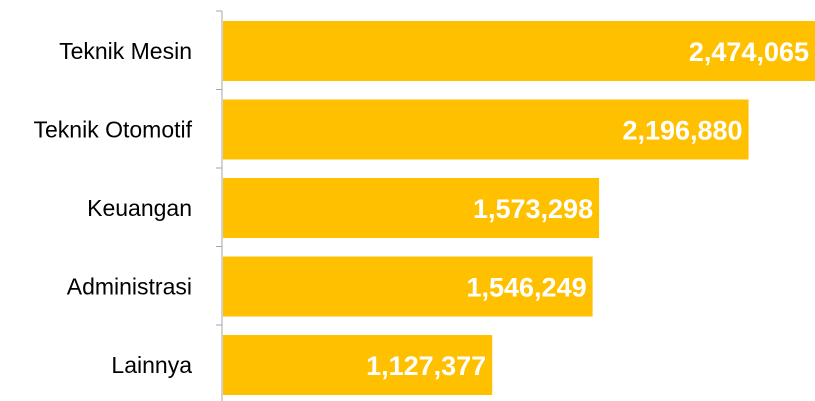  Describe the element at coordinates (682, 131) in the screenshot. I see `value-label: 2,196,880` at that location.